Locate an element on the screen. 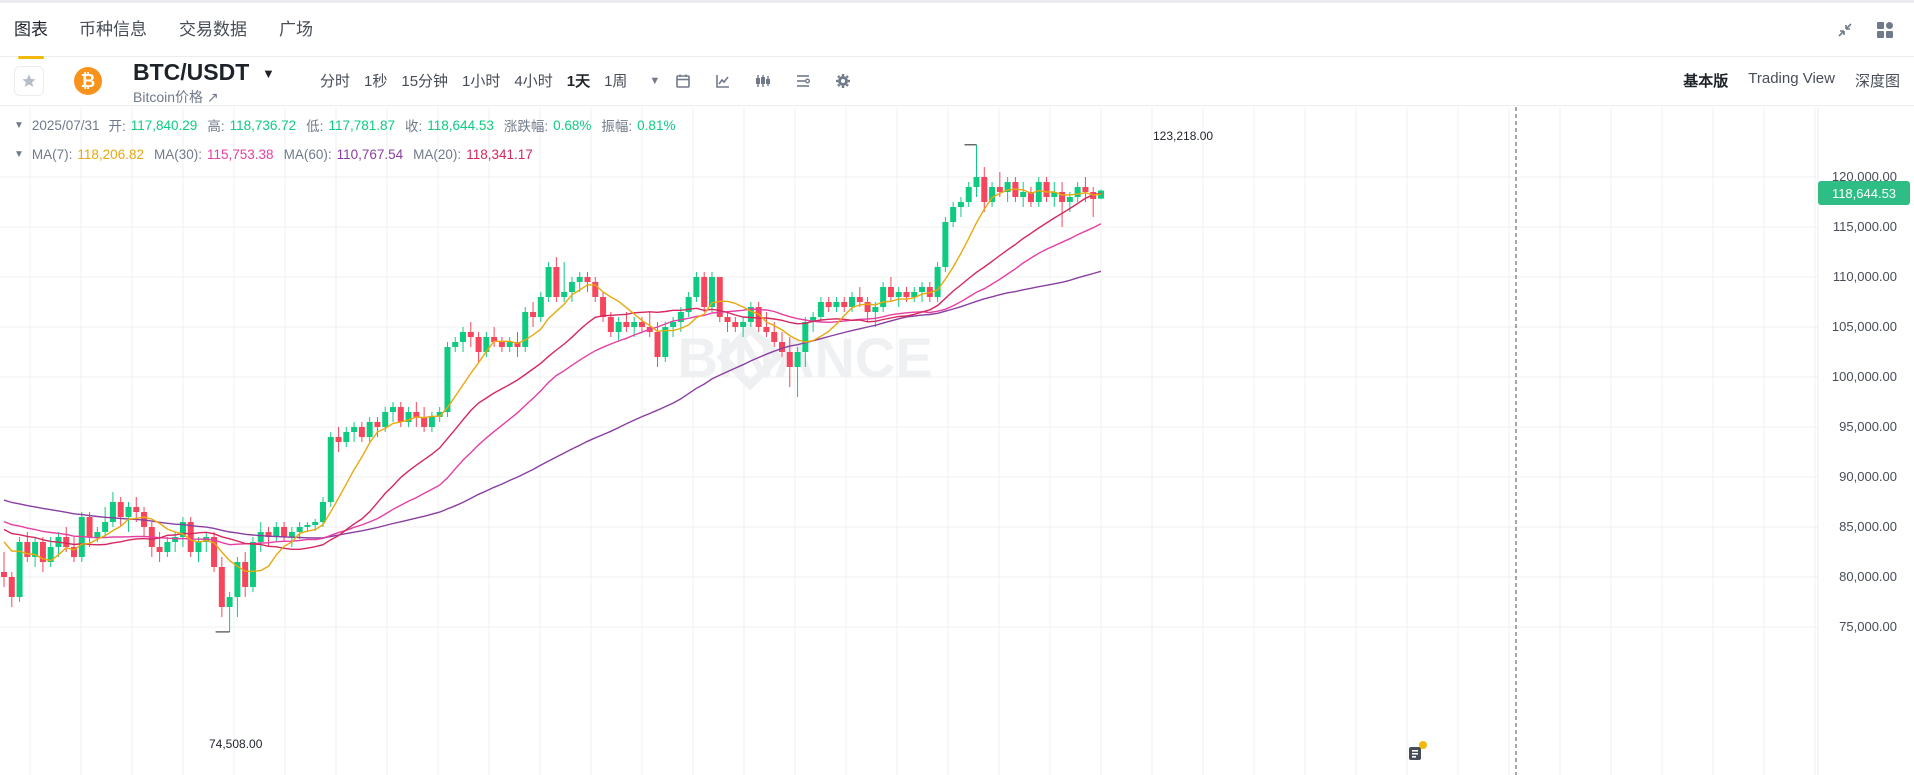  bitcoin-logo-icon: ₿ is located at coordinates (88, 81).